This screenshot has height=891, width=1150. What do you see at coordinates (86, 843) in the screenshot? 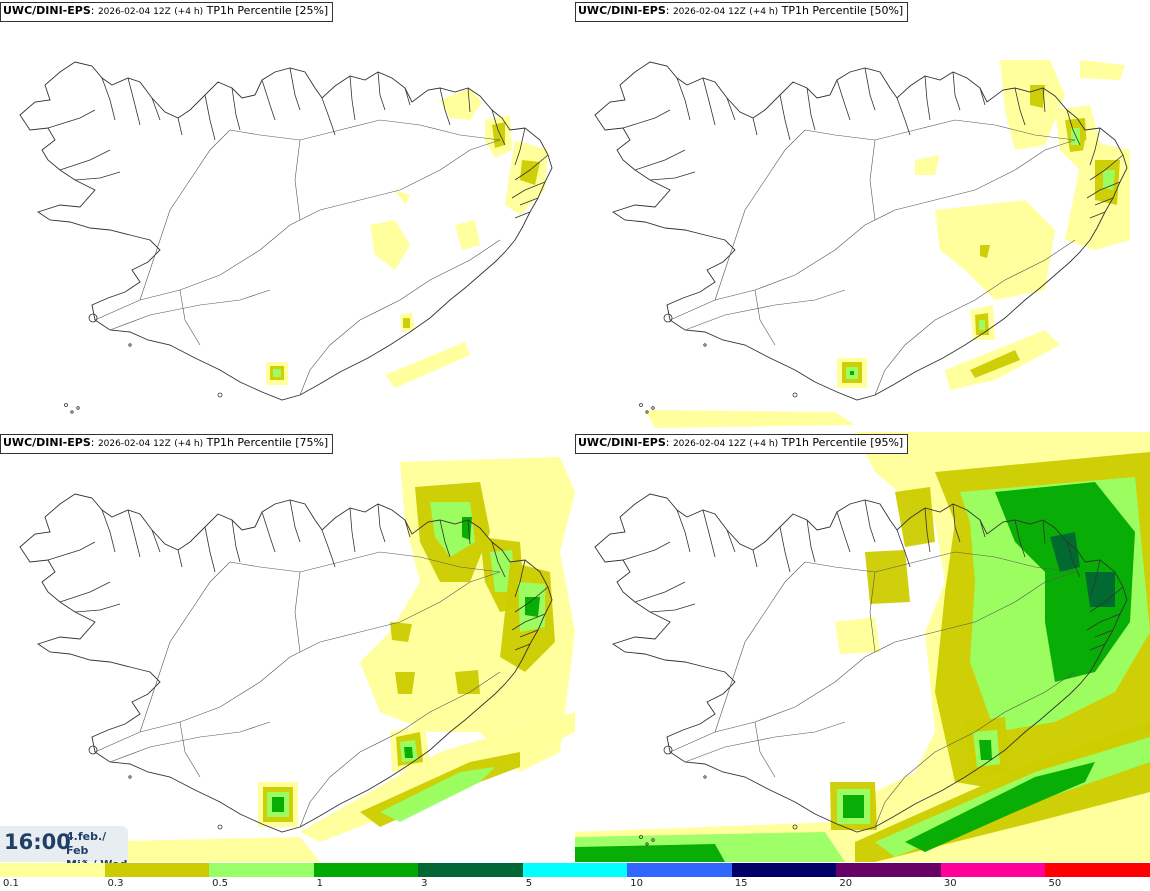
I see `valid-date-line1: 4.feb./ Feb` at bounding box center [86, 843].